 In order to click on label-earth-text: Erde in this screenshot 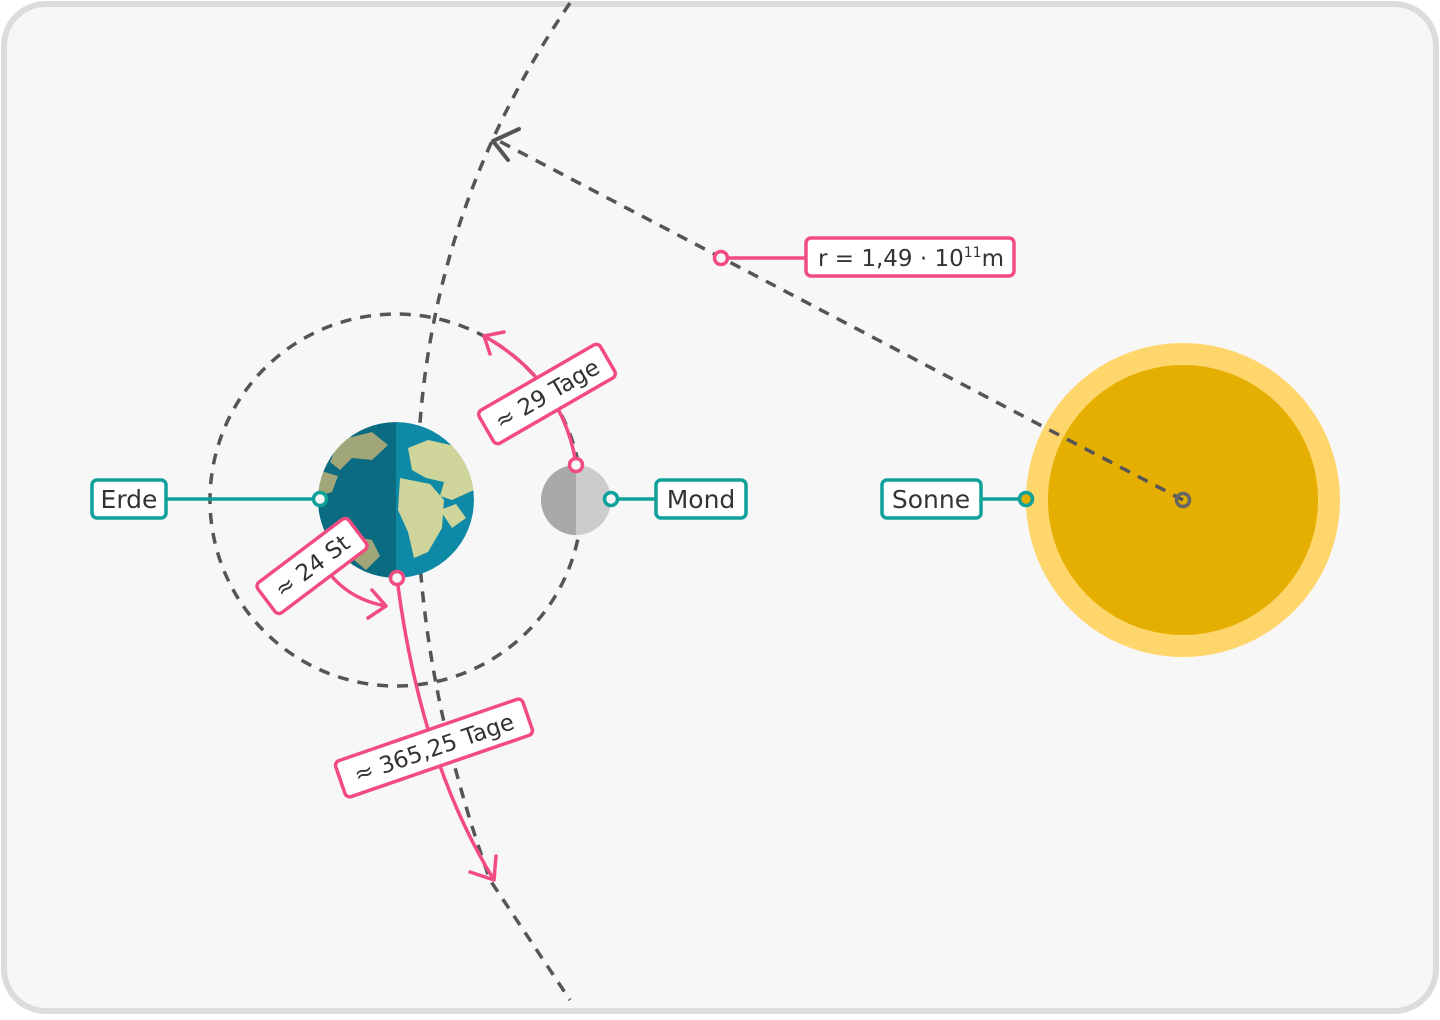, I will do `click(129, 499)`.